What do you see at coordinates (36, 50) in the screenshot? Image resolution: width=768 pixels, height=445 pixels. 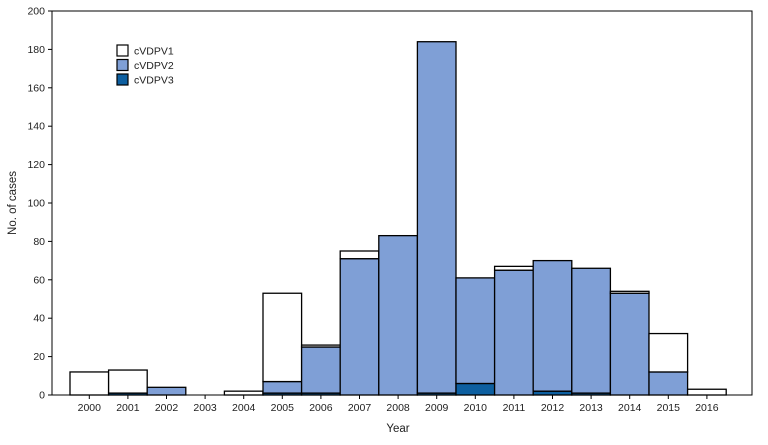 I see `y-tick-label-180: 180` at bounding box center [36, 50].